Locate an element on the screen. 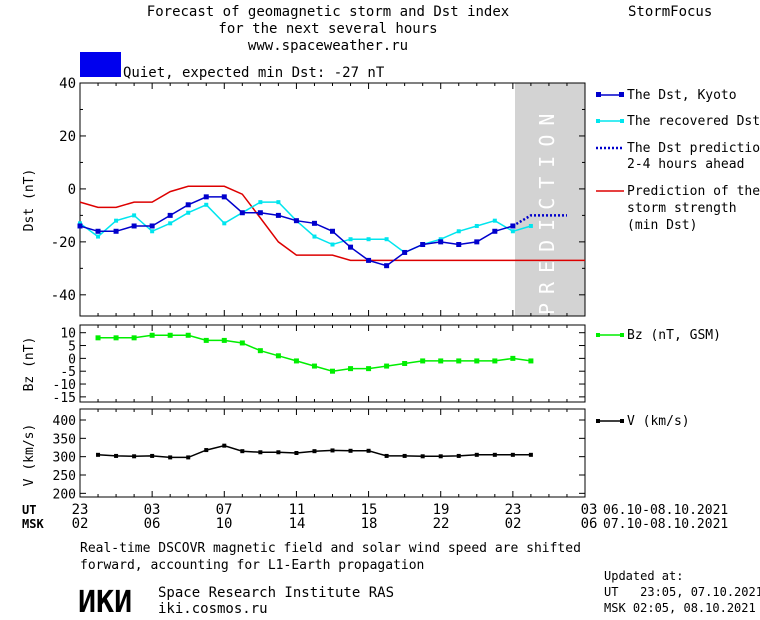 This screenshot has height=620, width=760. y-tick-label: 200 is located at coordinates (64, 494).